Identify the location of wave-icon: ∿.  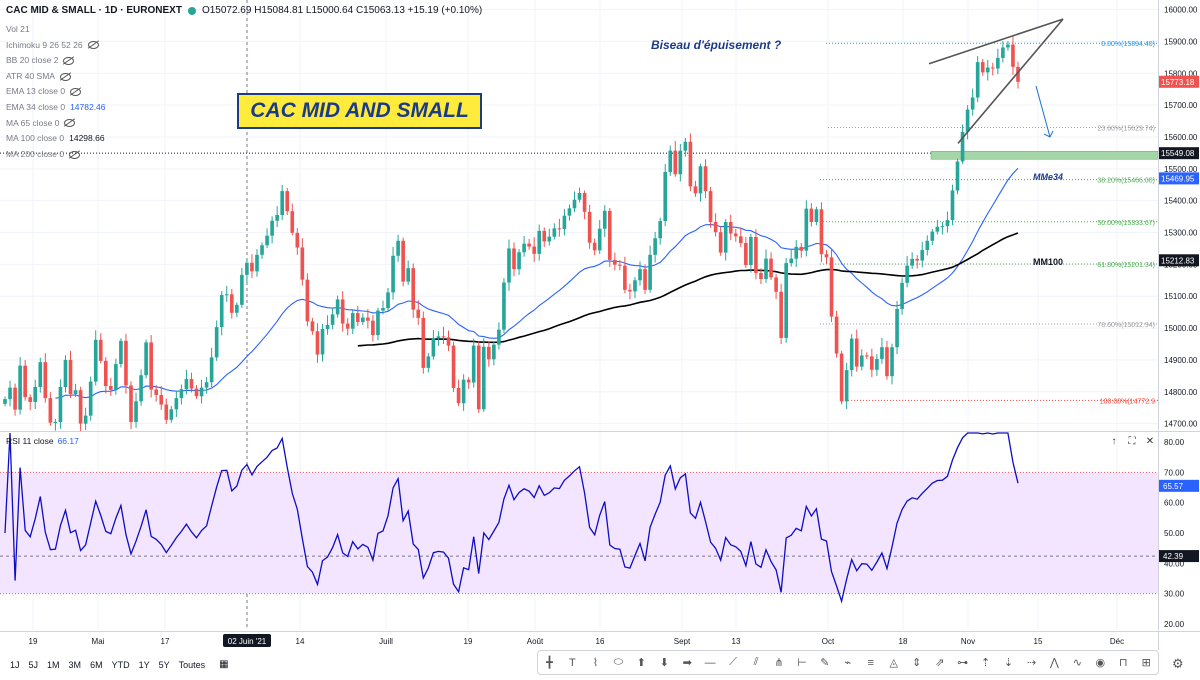
(1077, 663).